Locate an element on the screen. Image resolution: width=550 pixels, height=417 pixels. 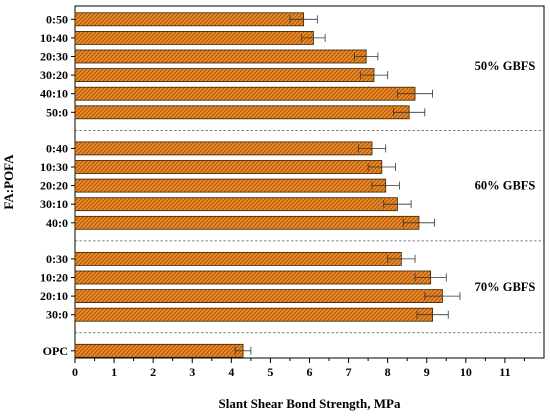
x-tick-label: 10 is located at coordinates (466, 372).